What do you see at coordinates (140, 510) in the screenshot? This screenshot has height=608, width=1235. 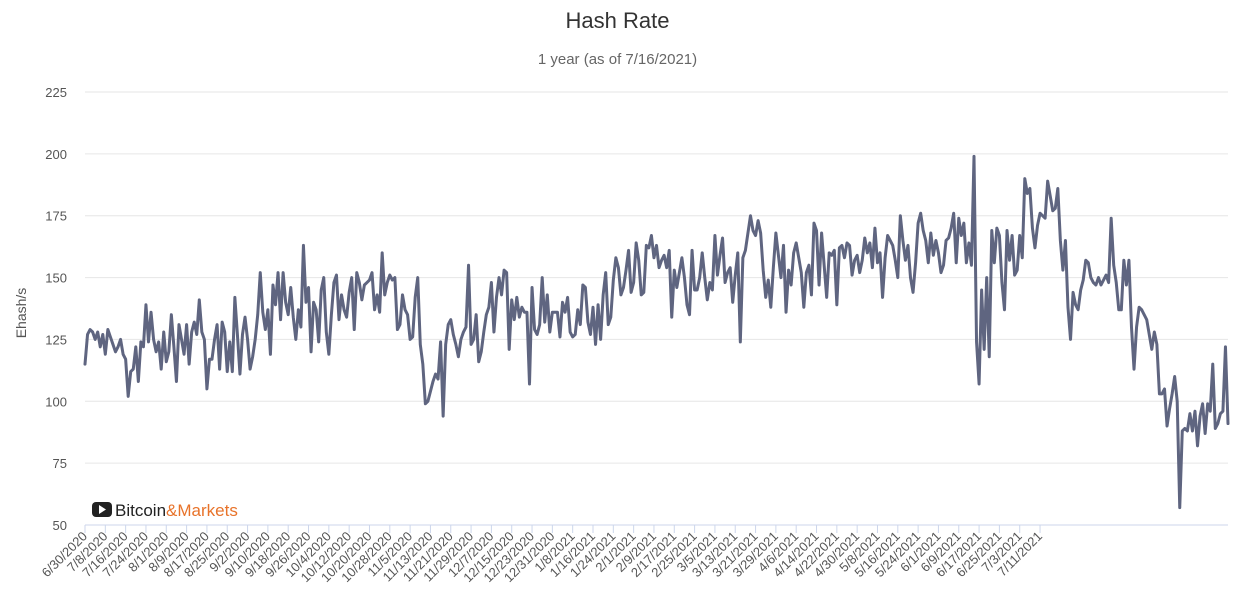 I see `watermark-text: Bitcoin` at bounding box center [140, 510].